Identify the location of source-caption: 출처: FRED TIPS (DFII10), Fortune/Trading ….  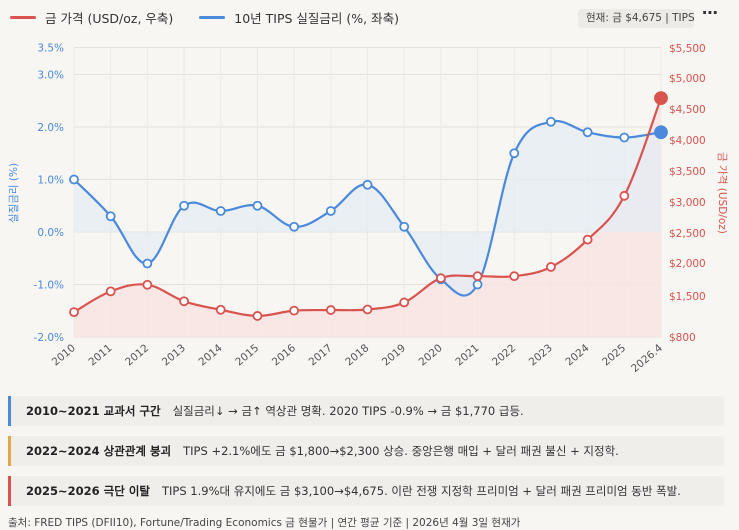
(264, 523).